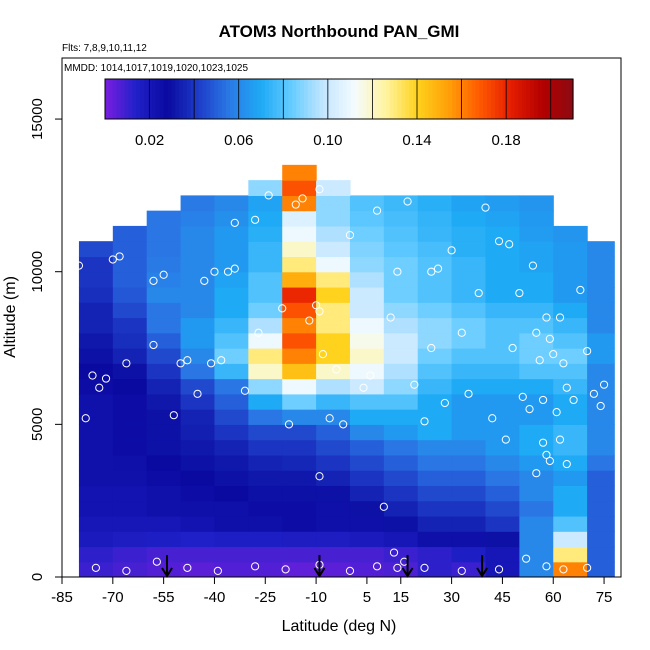 Image resolution: width=650 pixels, height=650 pixels. Describe the element at coordinates (319, 566) in the screenshot. I see `latitude-arrow` at that location.